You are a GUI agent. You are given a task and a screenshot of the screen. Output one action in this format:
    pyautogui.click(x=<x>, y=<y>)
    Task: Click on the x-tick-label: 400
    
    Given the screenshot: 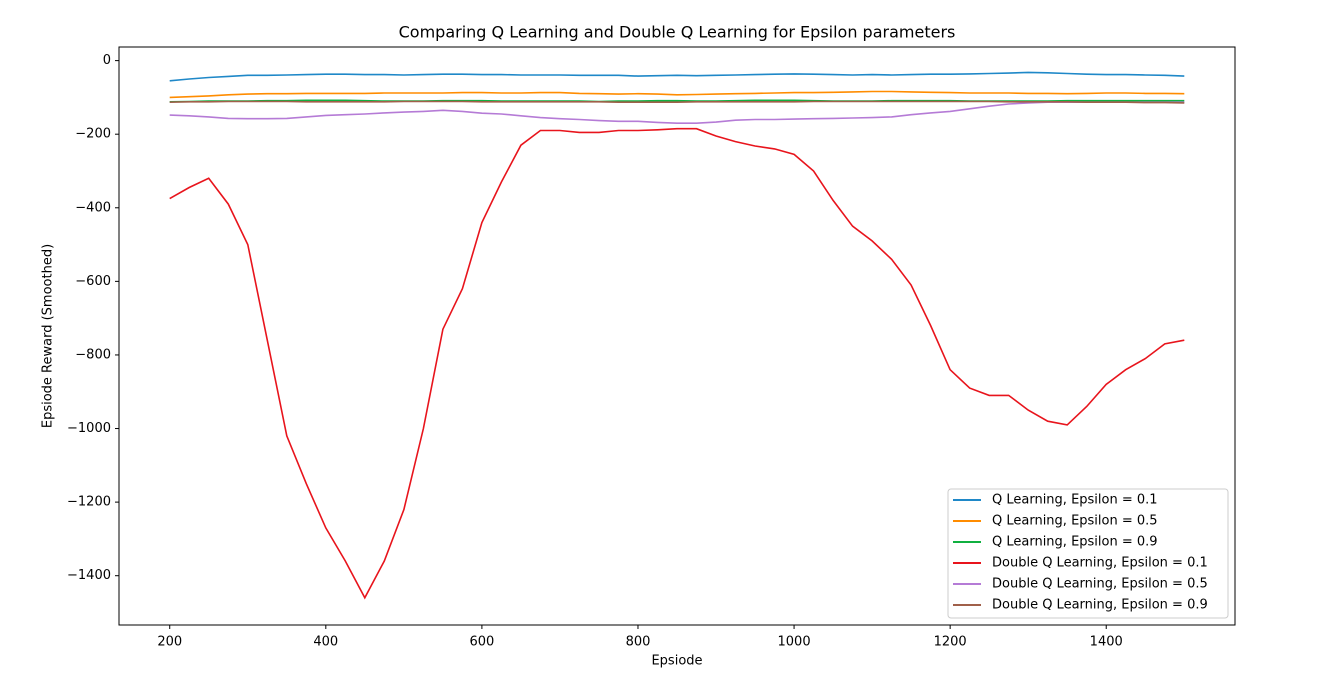 What is the action you would take?
    pyautogui.click(x=325, y=642)
    